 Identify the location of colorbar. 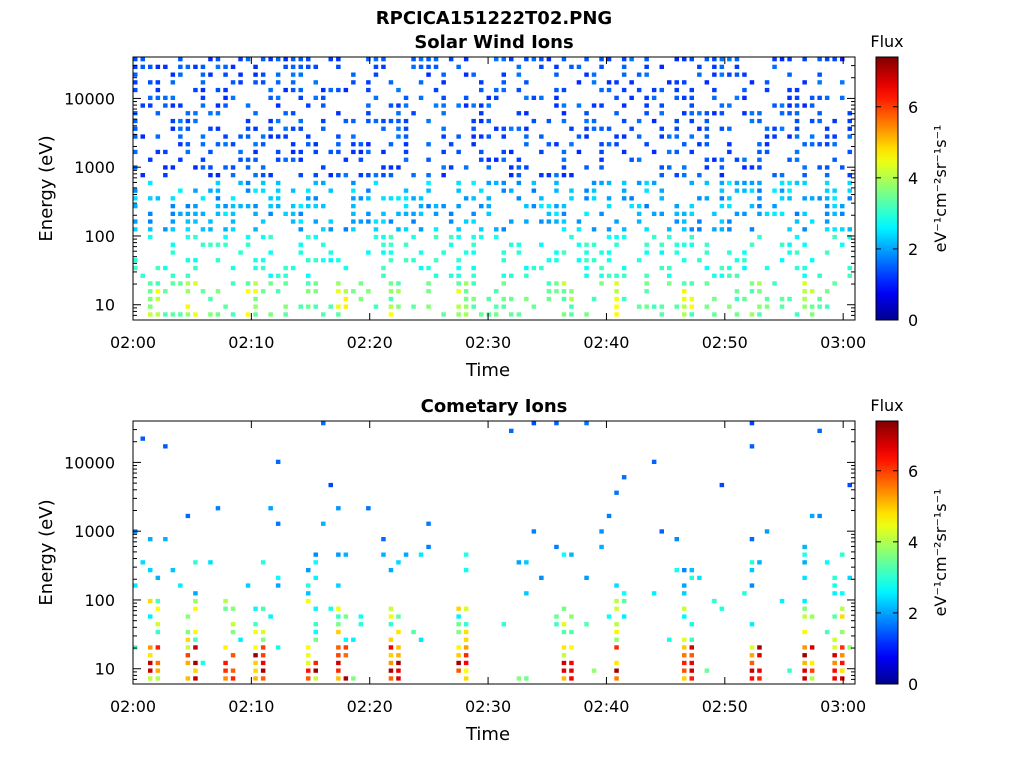
(887, 552).